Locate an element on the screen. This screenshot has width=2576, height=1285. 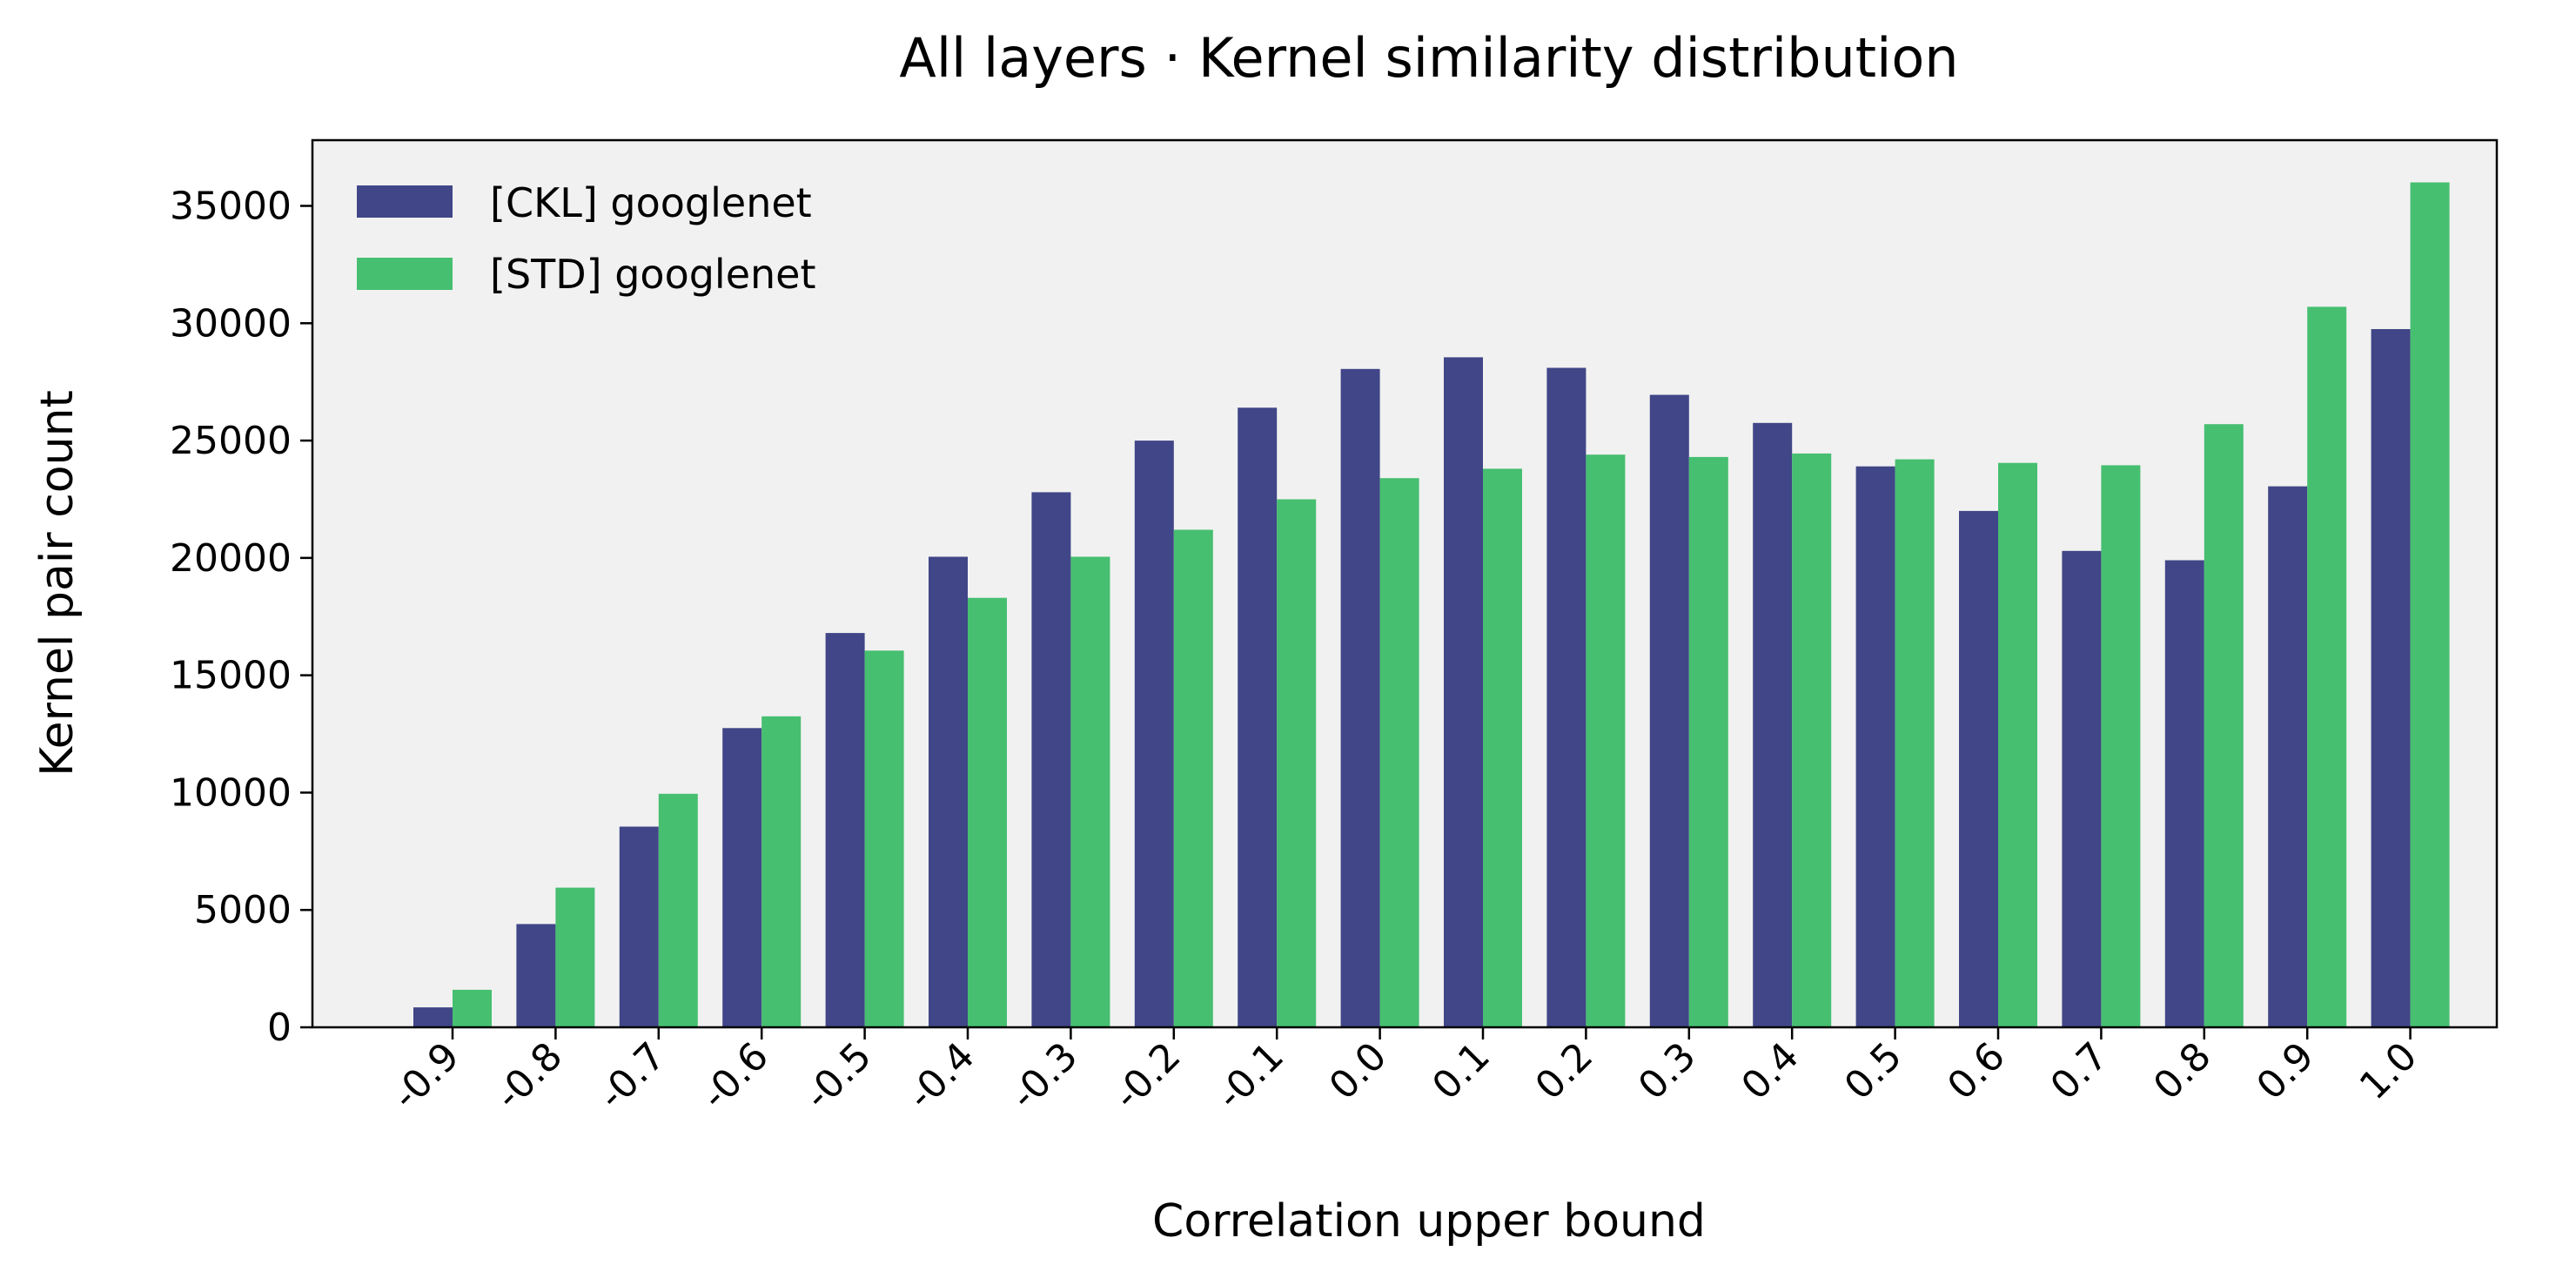
x-axis-label: Correlation upper bound is located at coordinates (1429, 1221).